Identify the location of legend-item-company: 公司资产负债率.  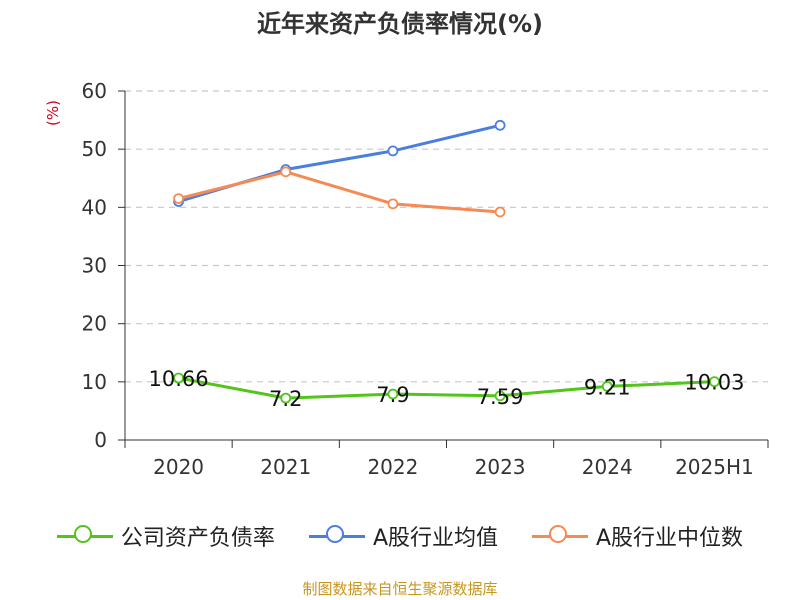
(165, 536).